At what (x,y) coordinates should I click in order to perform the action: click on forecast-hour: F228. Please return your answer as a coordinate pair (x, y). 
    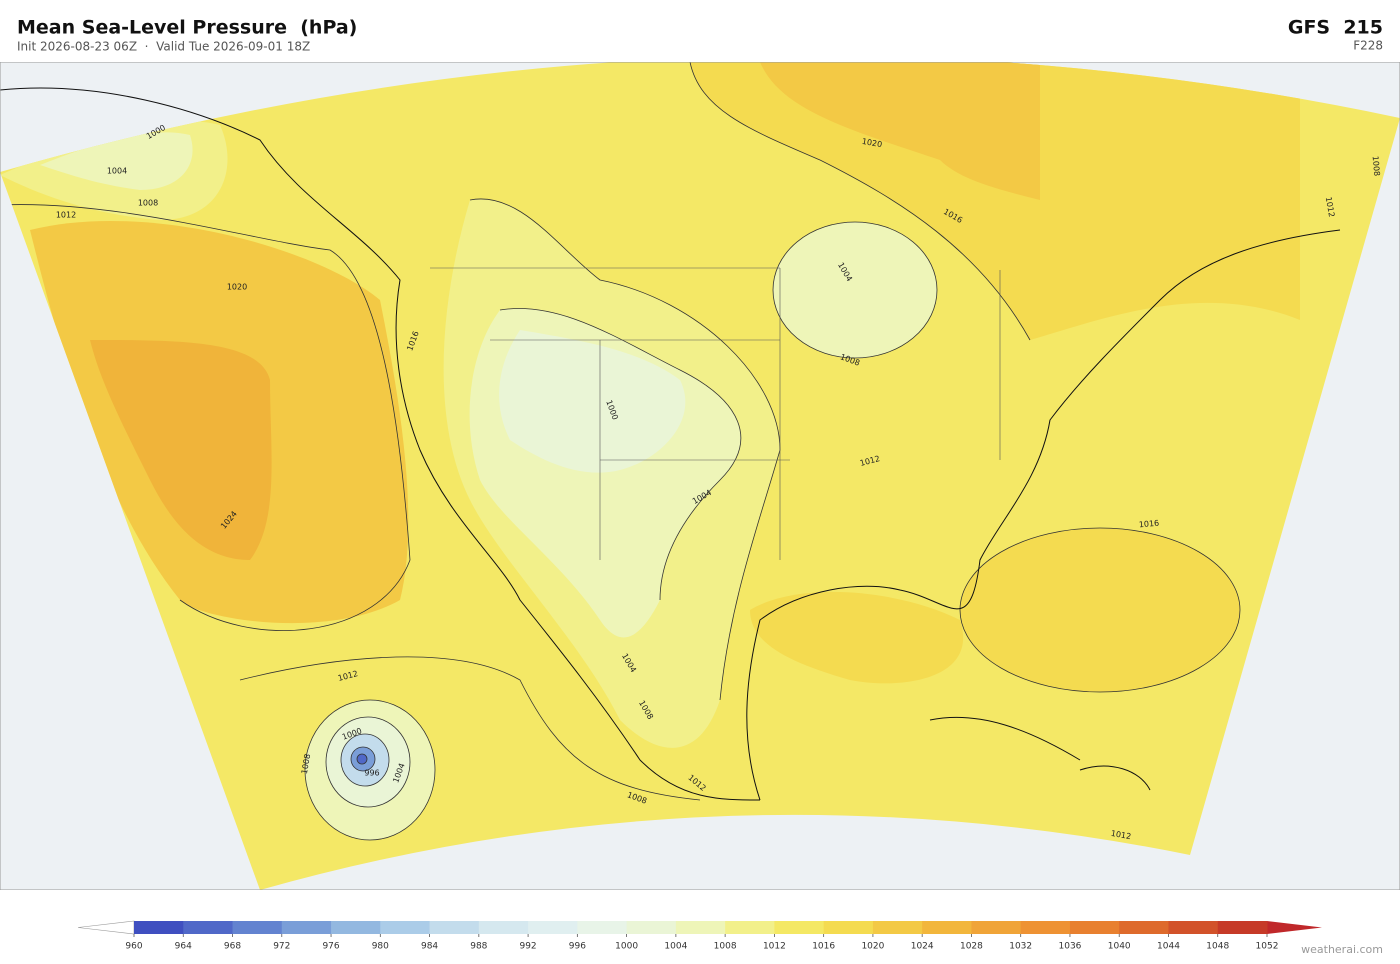
    Looking at the image, I should click on (1368, 46).